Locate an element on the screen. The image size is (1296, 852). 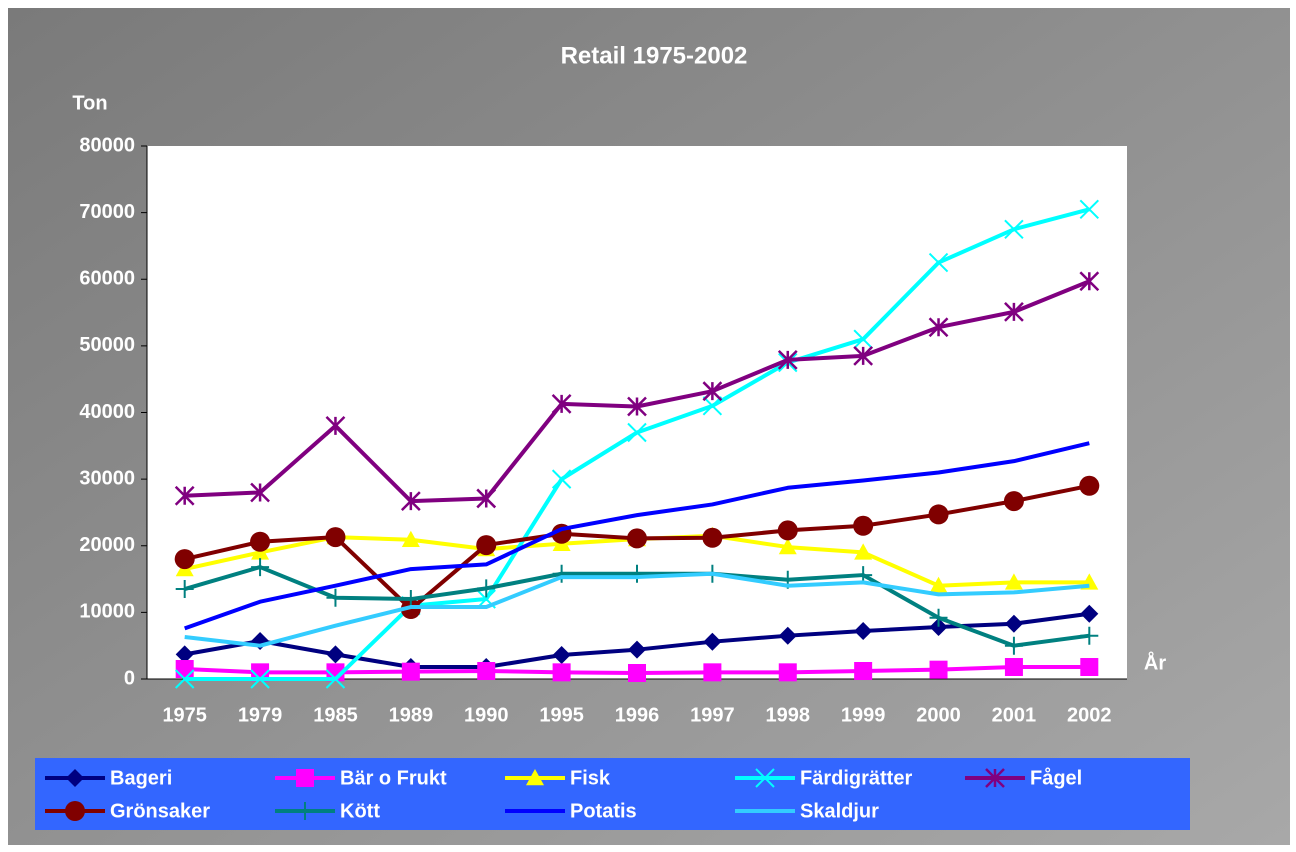
y-axis-label: Ton is located at coordinates (89, 103).